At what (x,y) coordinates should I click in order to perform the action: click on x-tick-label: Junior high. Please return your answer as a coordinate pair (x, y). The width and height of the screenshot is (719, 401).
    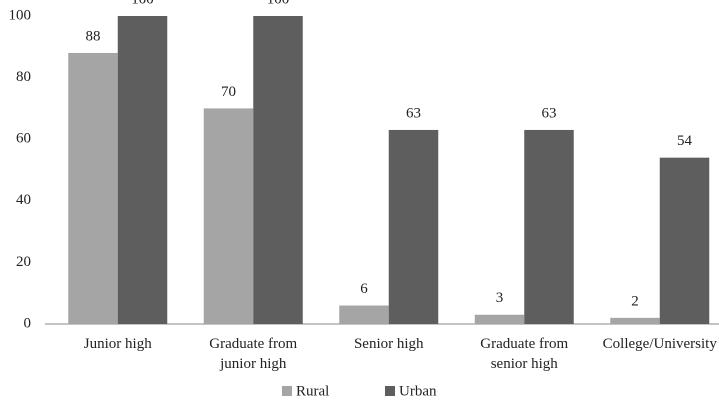
    Looking at the image, I should click on (118, 344).